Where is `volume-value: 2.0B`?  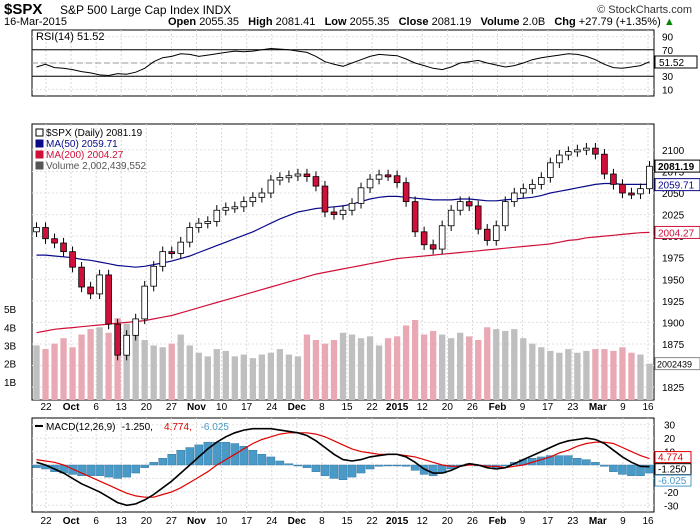 volume-value: 2.0B is located at coordinates (534, 22).